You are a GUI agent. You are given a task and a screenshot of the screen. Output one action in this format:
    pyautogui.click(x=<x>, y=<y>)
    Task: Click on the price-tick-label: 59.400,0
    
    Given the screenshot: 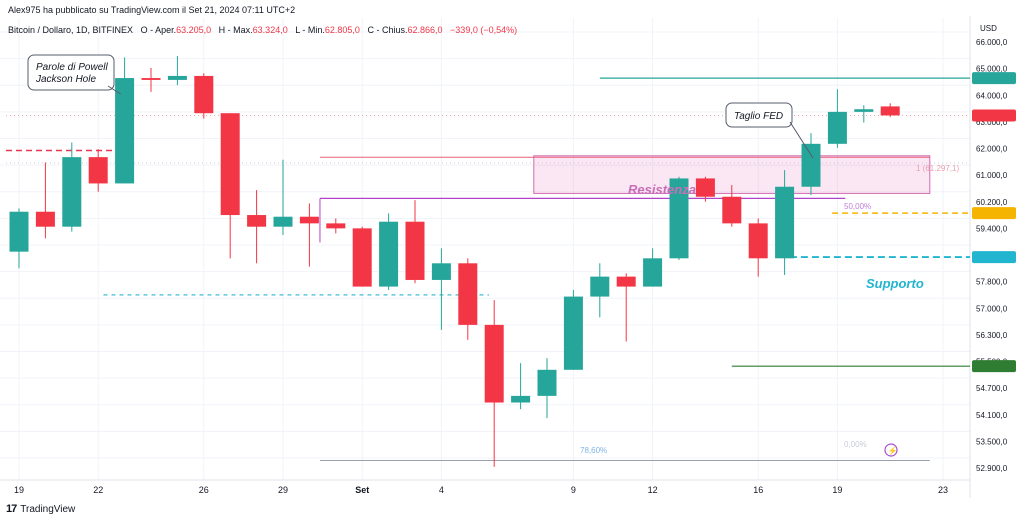 What is the action you would take?
    pyautogui.click(x=992, y=228)
    